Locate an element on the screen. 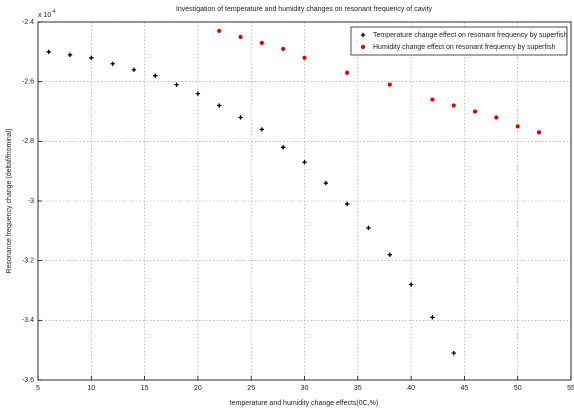  x-tick-label: 20 is located at coordinates (198, 388).